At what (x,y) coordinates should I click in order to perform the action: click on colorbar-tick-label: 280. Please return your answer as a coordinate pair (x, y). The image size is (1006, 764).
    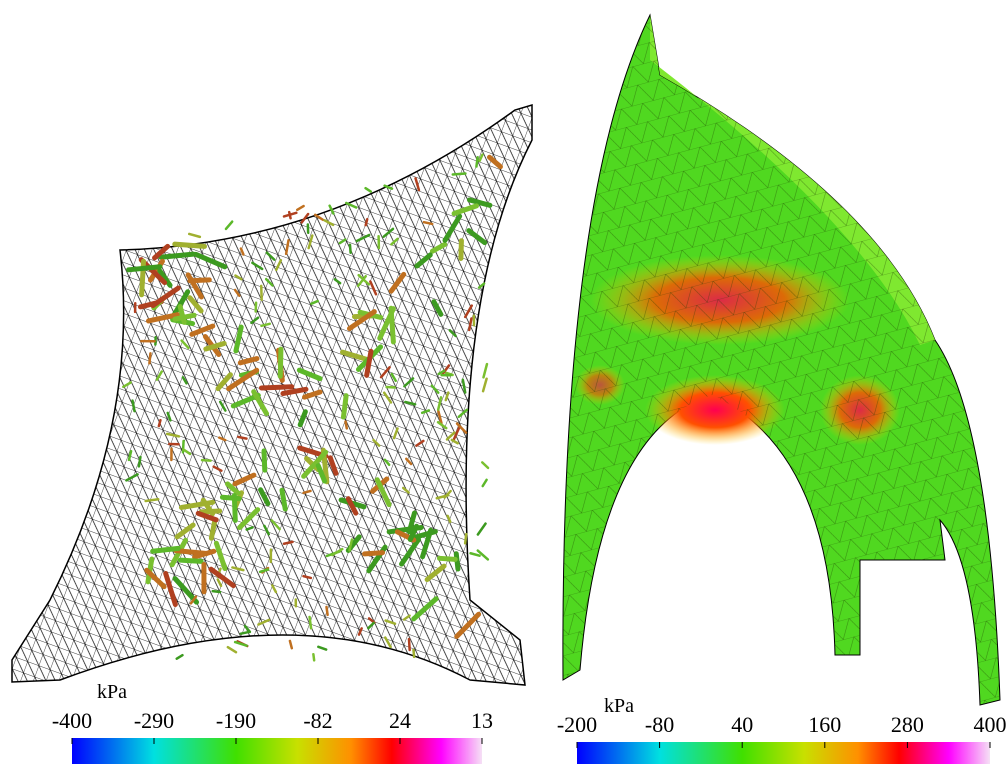
    Looking at the image, I should click on (907, 724).